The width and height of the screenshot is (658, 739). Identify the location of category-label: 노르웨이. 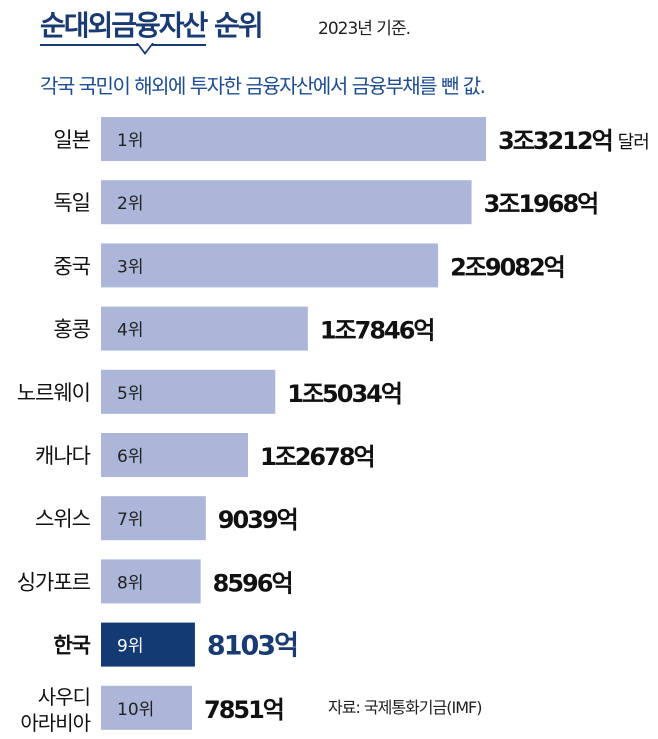
(53, 393).